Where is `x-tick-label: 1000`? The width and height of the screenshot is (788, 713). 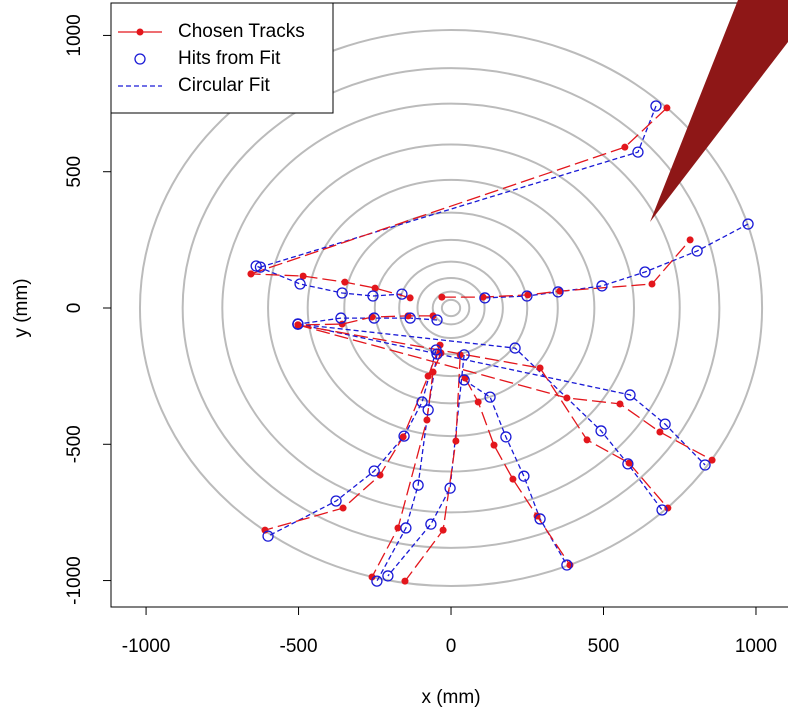
x-tick-label: 1000 is located at coordinates (756, 646).